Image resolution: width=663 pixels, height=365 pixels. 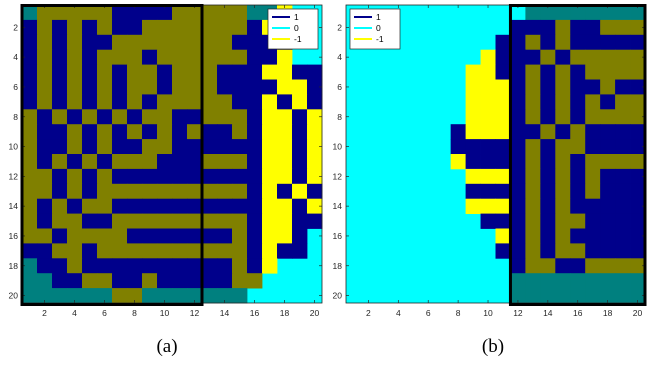 What do you see at coordinates (339, 87) in the screenshot?
I see `y-tick-label: 6` at bounding box center [339, 87].